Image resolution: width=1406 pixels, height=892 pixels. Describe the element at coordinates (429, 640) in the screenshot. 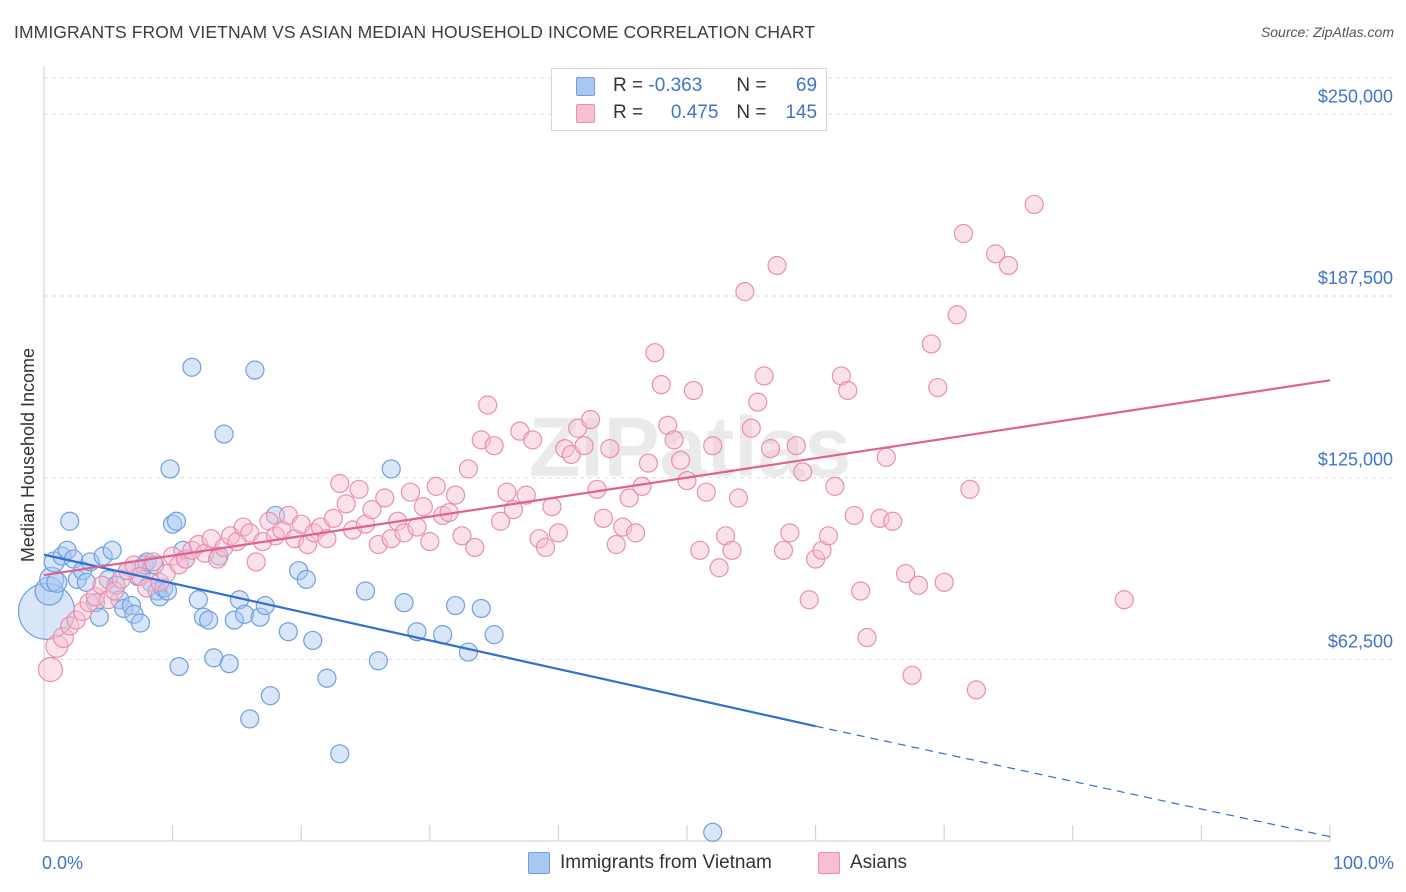

I see `trend-line-vietnam` at that location.